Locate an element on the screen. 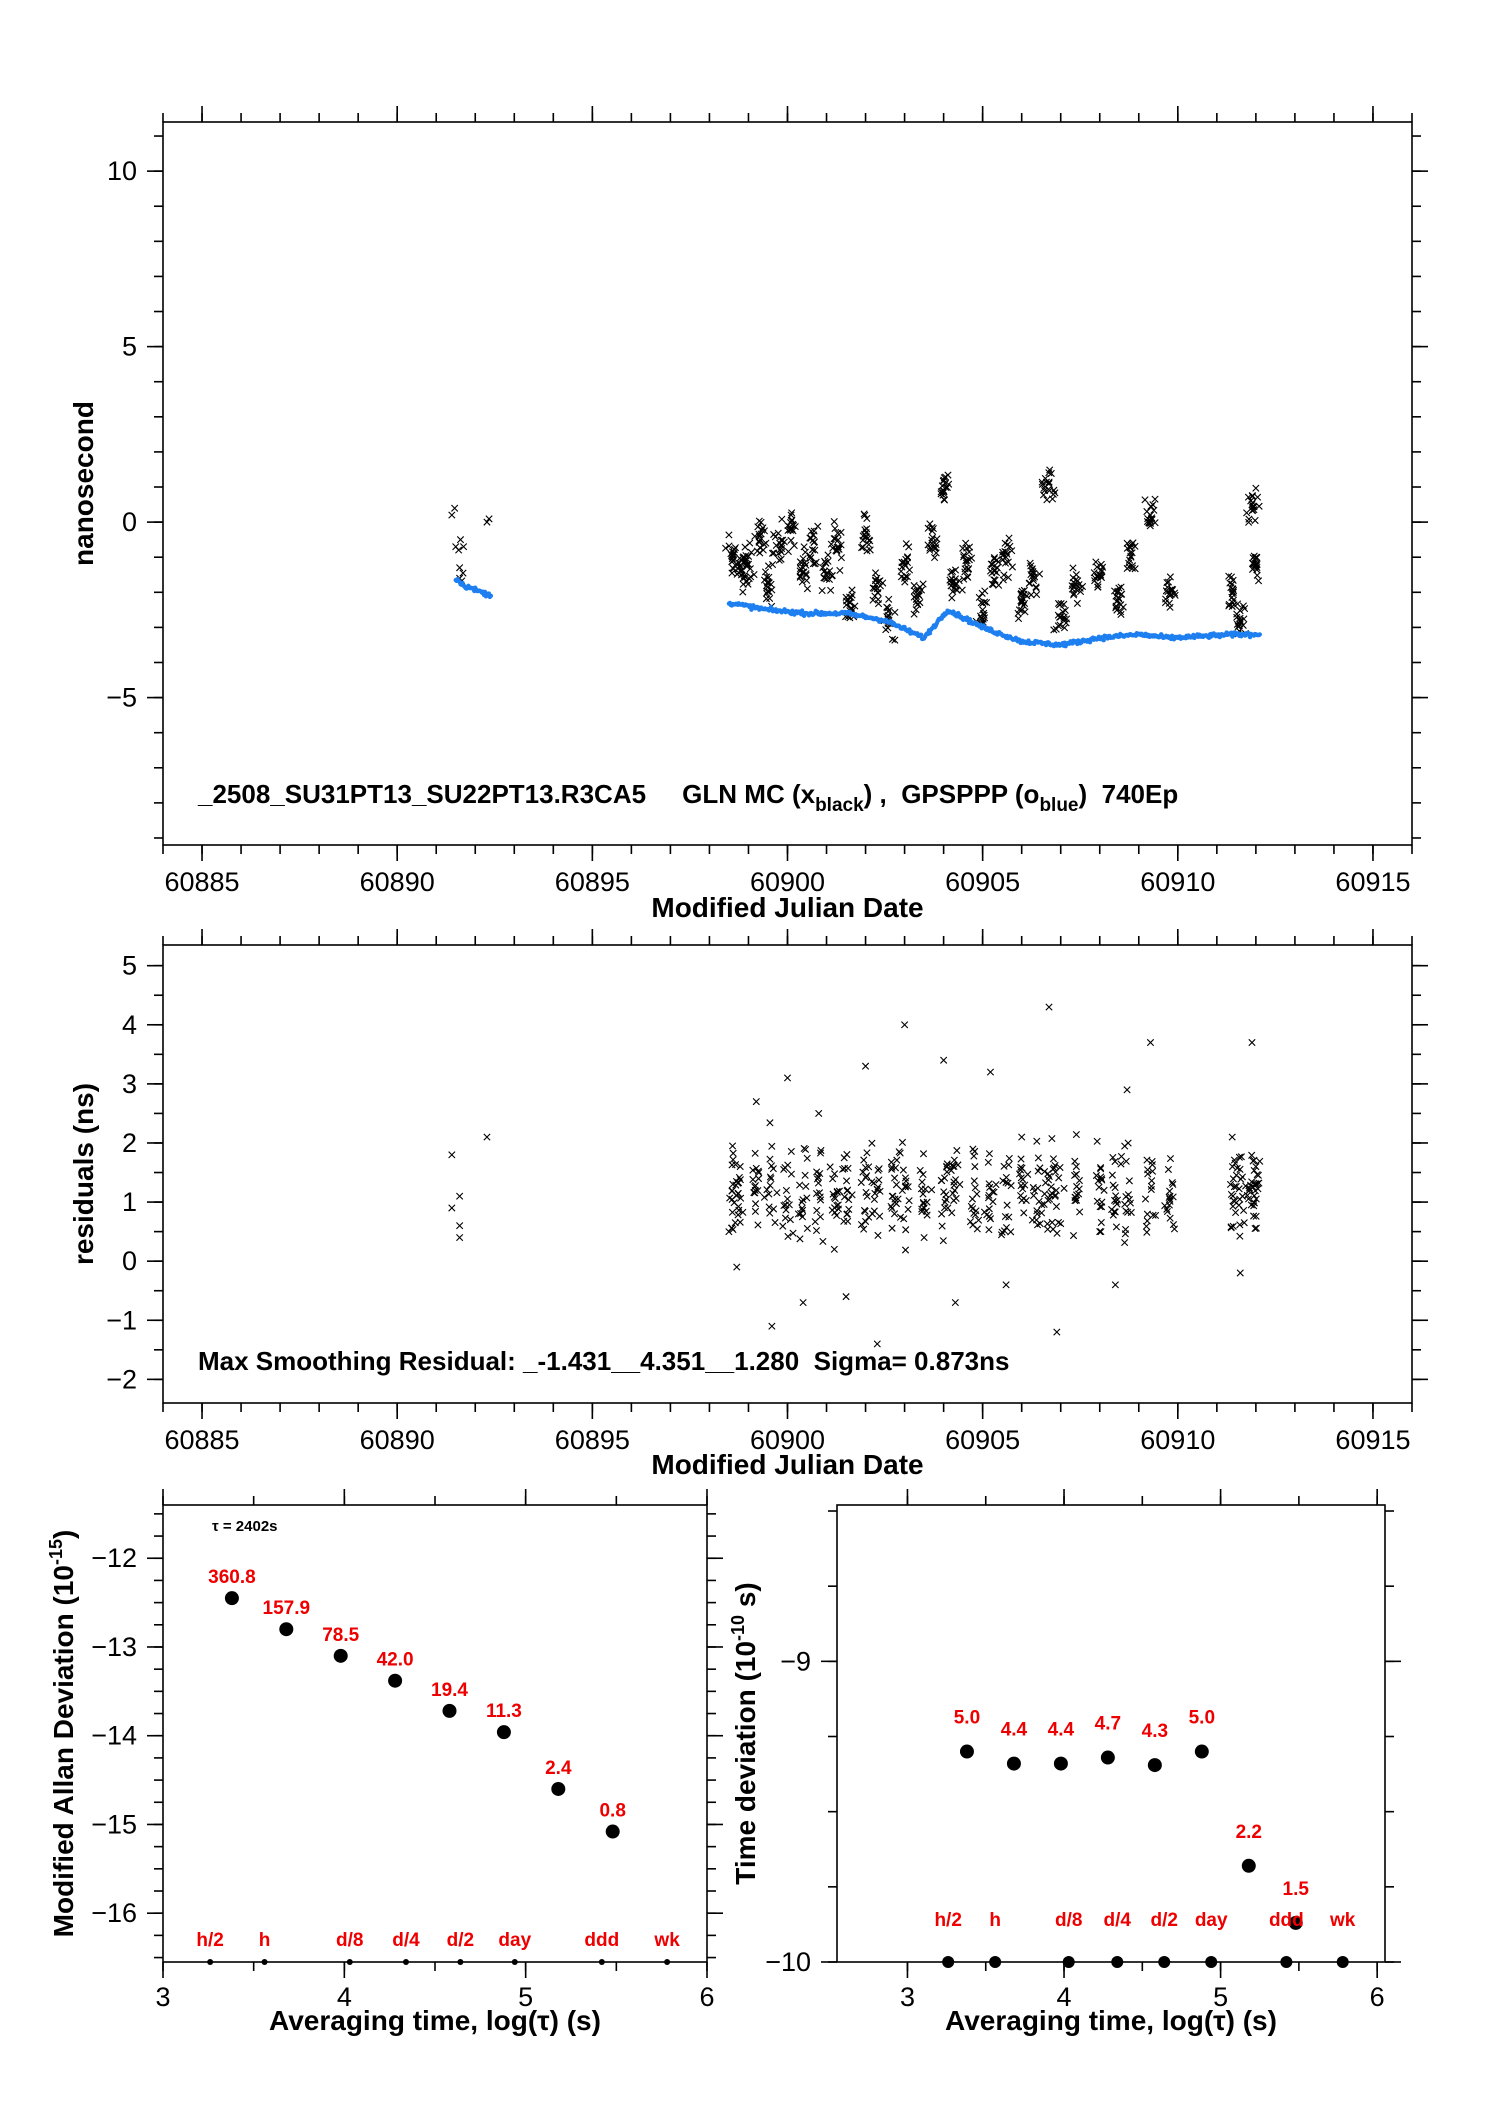 This screenshot has height=2105, width=1488. y-tick-label: 4 is located at coordinates (129, 1025).